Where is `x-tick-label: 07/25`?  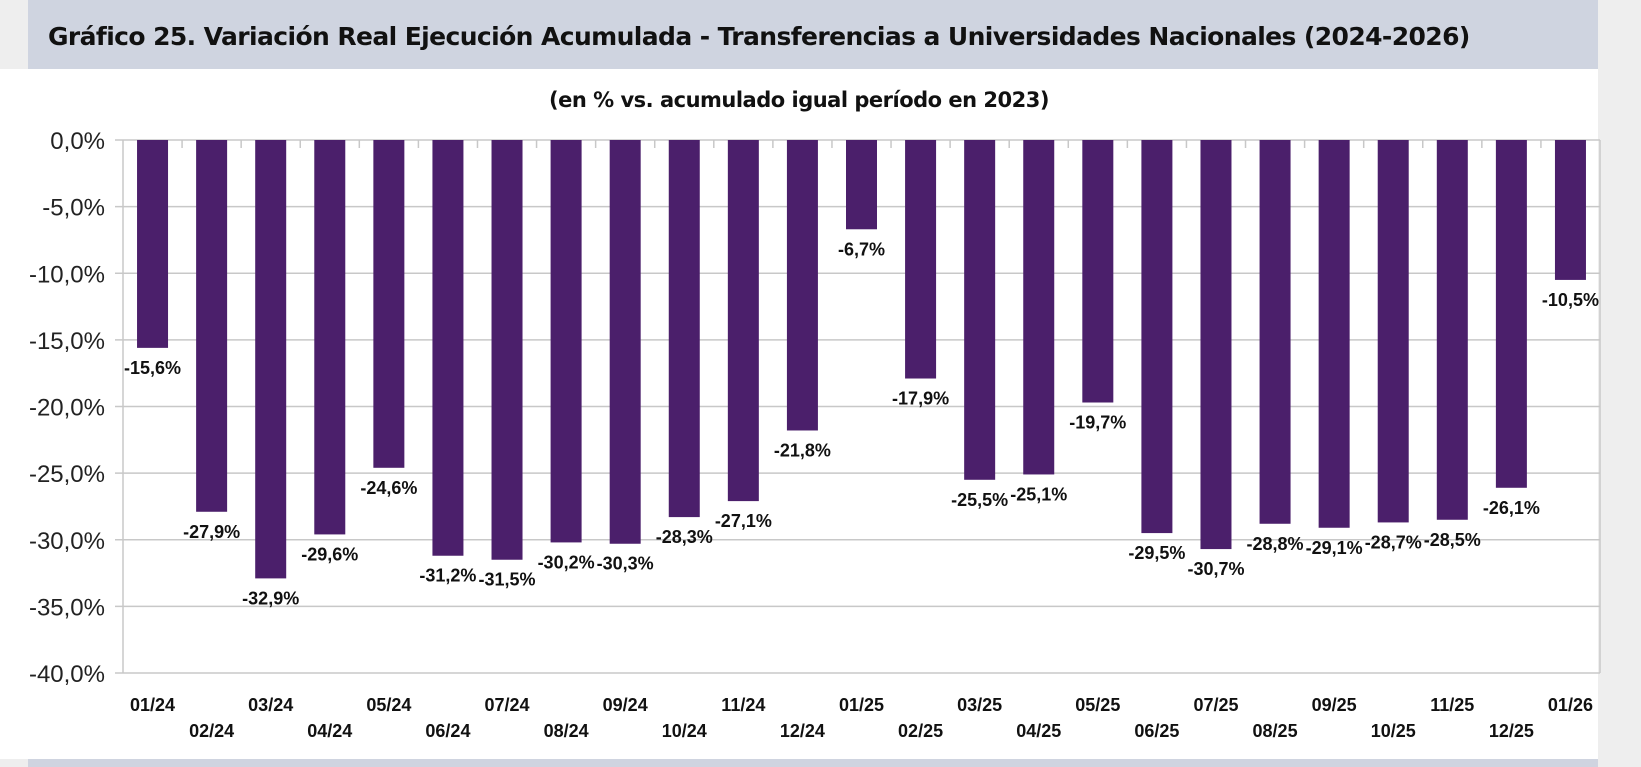
x-tick-label: 07/25 is located at coordinates (1215, 705).